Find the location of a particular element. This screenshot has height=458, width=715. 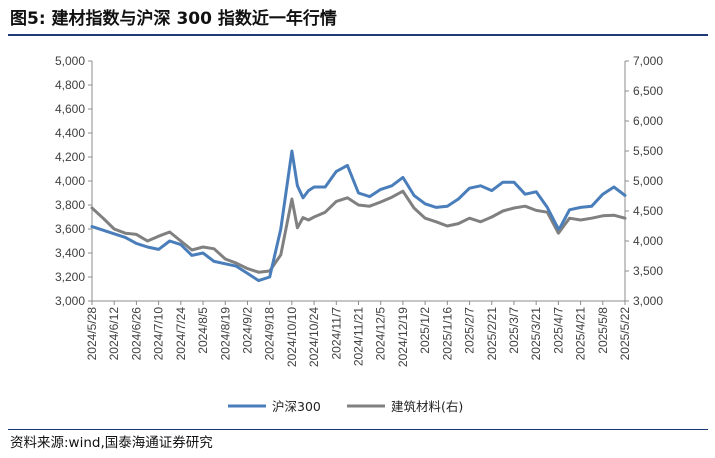

x-tick-label: 2025/2/21 is located at coordinates (492, 334).